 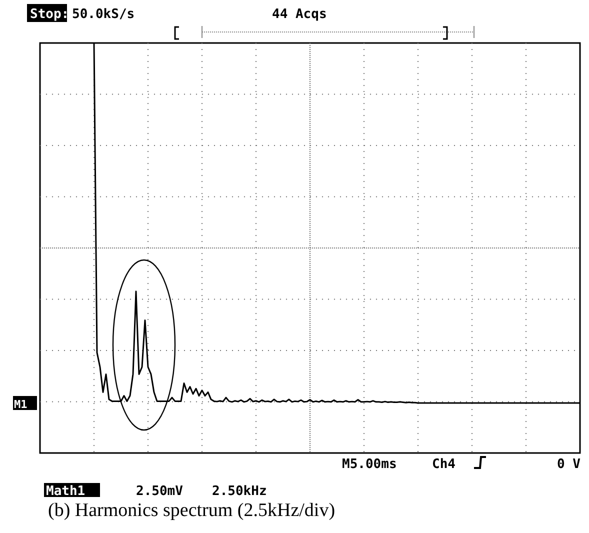 What do you see at coordinates (103, 14) in the screenshot?
I see `text: 50.0kS/s` at bounding box center [103, 14].